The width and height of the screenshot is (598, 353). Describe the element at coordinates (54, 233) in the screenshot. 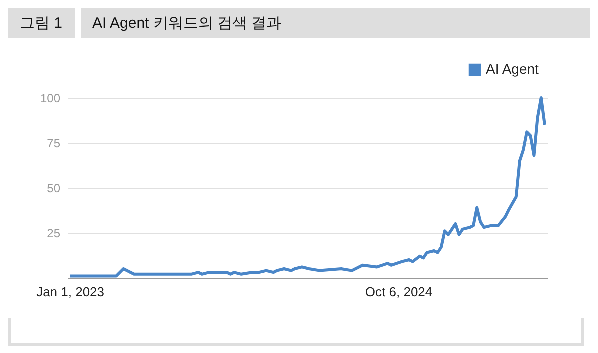

I see `y-tick-label: 25` at that location.